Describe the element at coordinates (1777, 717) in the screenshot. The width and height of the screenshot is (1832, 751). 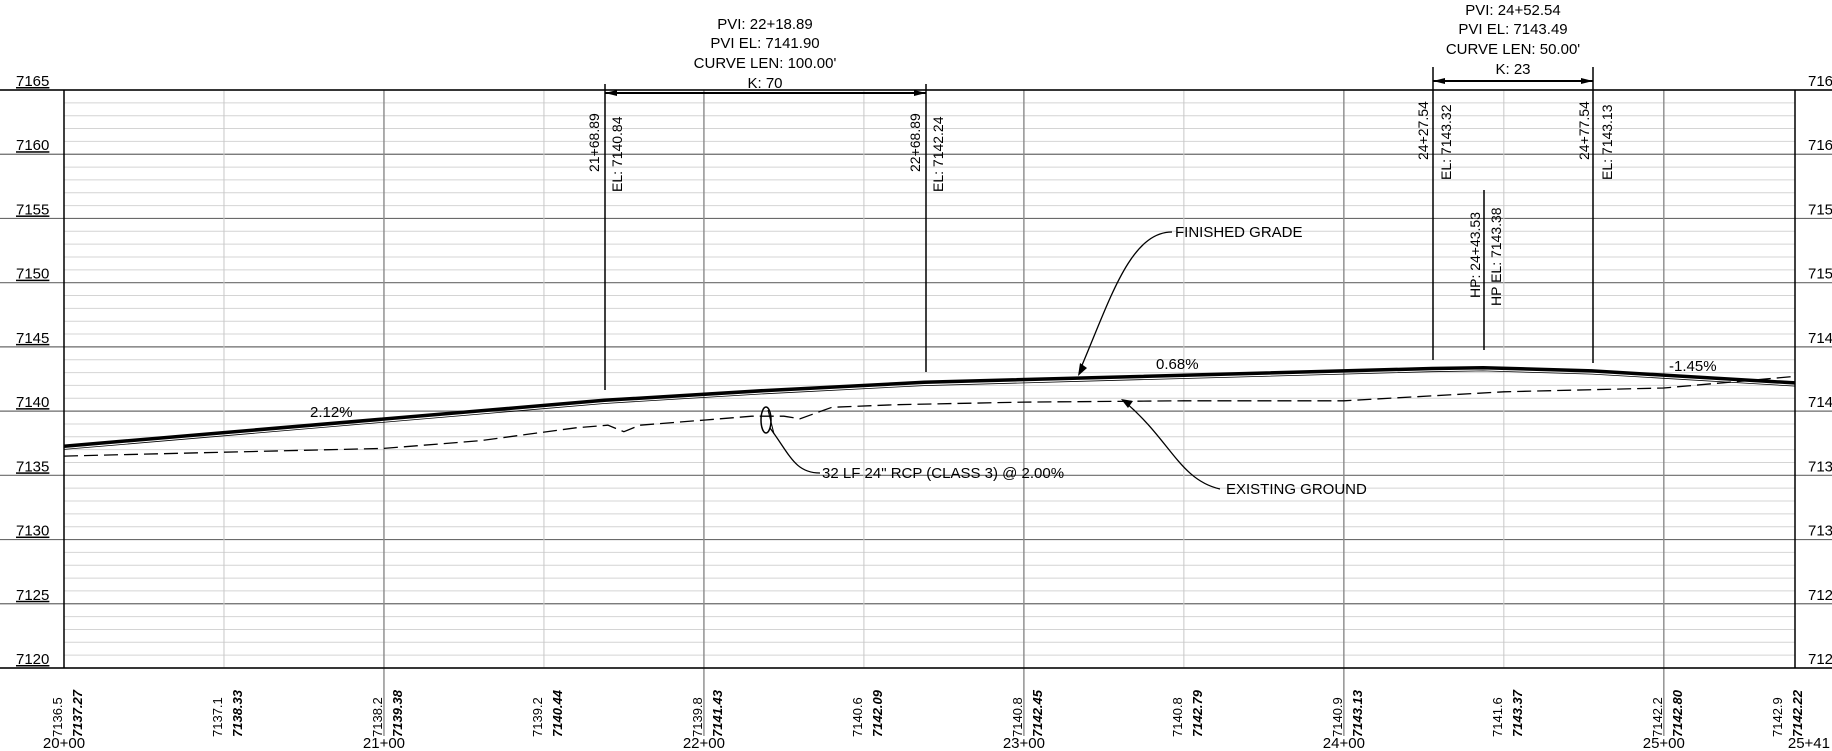
I see `existing-ground-elevation: 7142.9` at that location.